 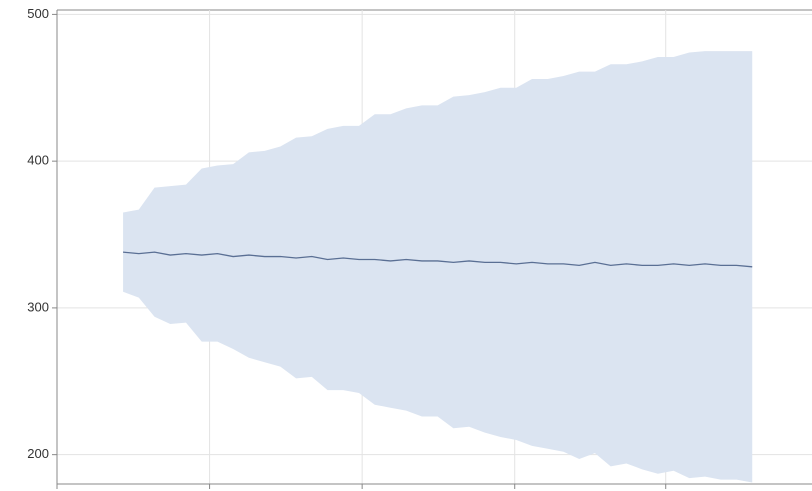 I want to click on y-tick-label: 400, so click(x=38, y=160).